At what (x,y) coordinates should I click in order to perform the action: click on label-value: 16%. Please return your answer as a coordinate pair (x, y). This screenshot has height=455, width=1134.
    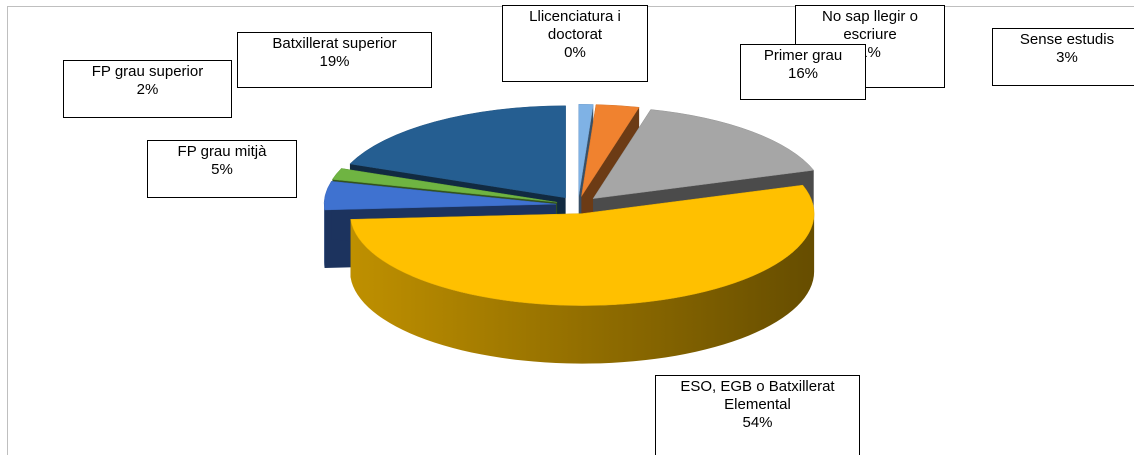
    Looking at the image, I should click on (803, 73).